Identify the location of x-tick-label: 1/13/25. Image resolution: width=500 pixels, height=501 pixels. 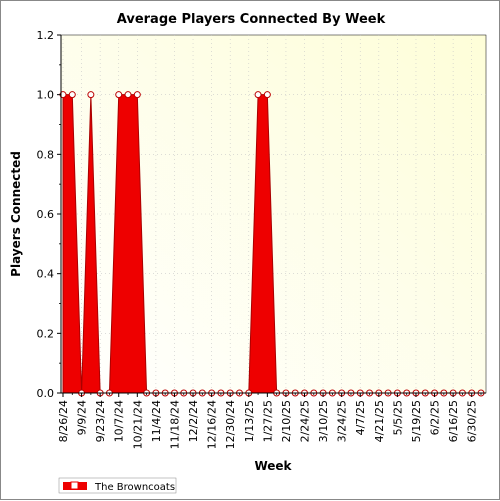
(249, 421).